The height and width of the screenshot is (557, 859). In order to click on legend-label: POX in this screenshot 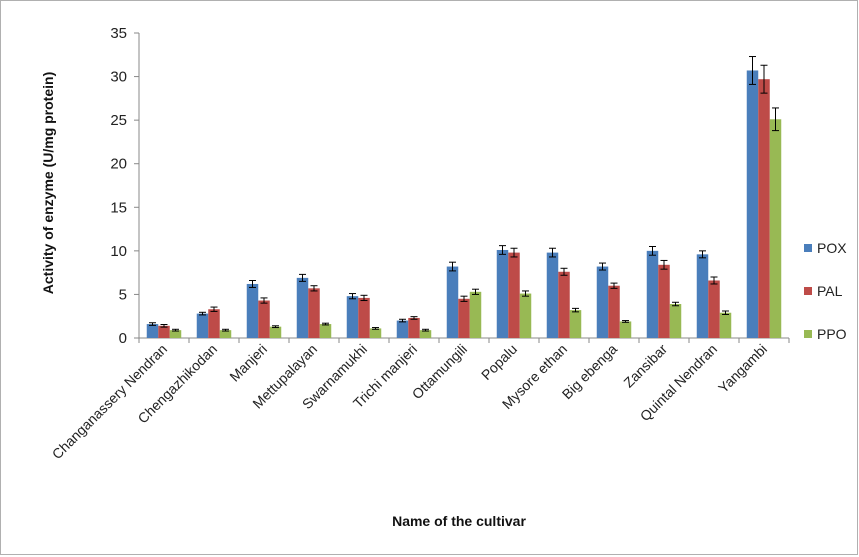, I will do `click(832, 248)`.